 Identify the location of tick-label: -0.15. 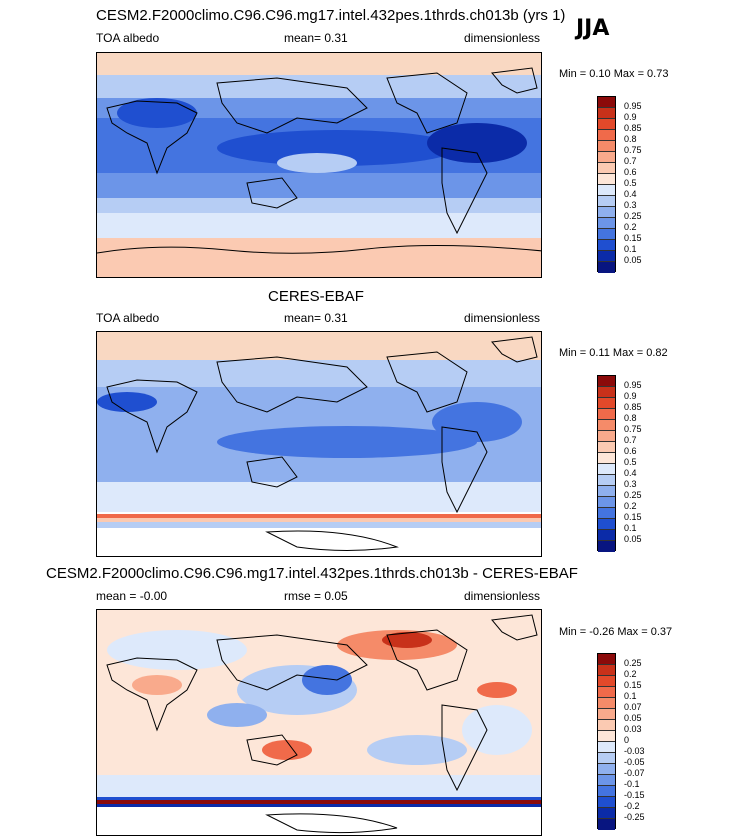
(634, 795).